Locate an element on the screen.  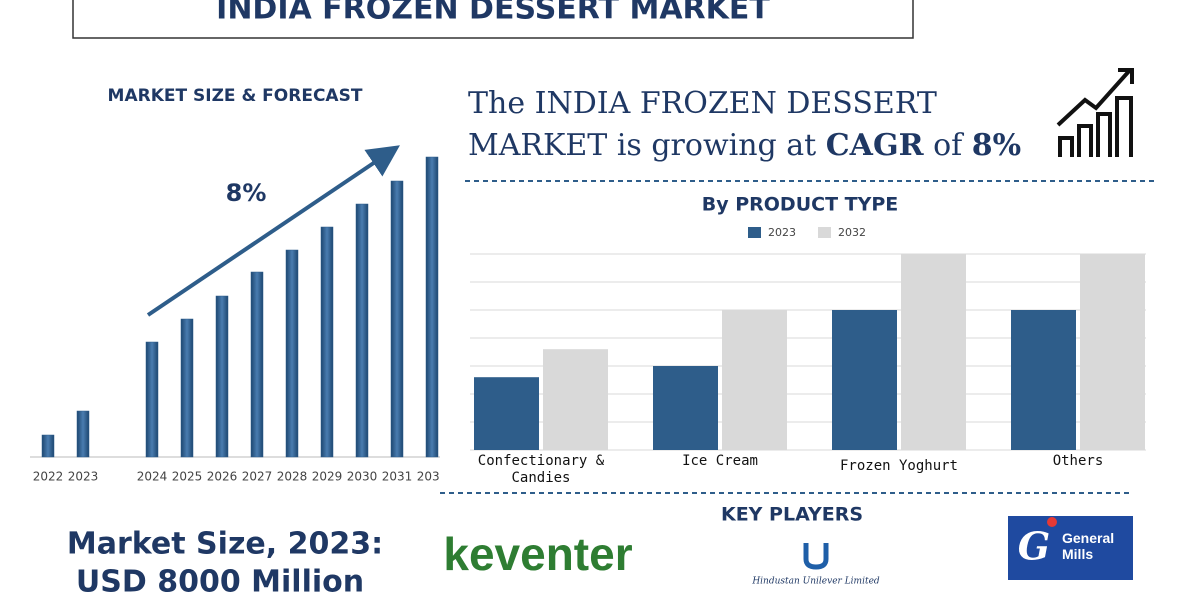
title-box is located at coordinates (493, 19).